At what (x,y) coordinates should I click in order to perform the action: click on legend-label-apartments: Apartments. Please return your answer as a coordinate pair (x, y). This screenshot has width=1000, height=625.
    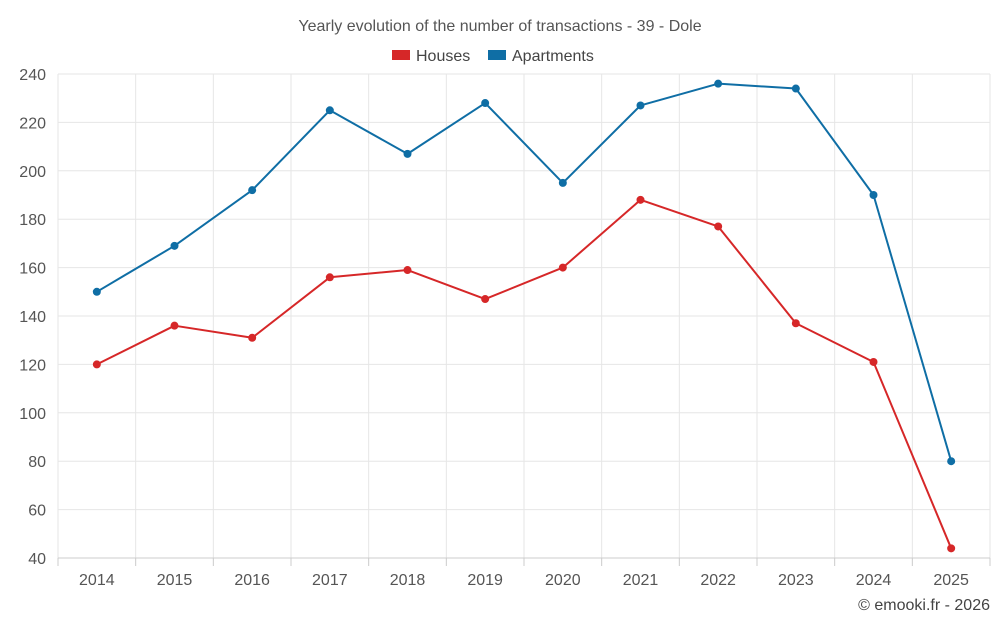
    Looking at the image, I should click on (553, 56).